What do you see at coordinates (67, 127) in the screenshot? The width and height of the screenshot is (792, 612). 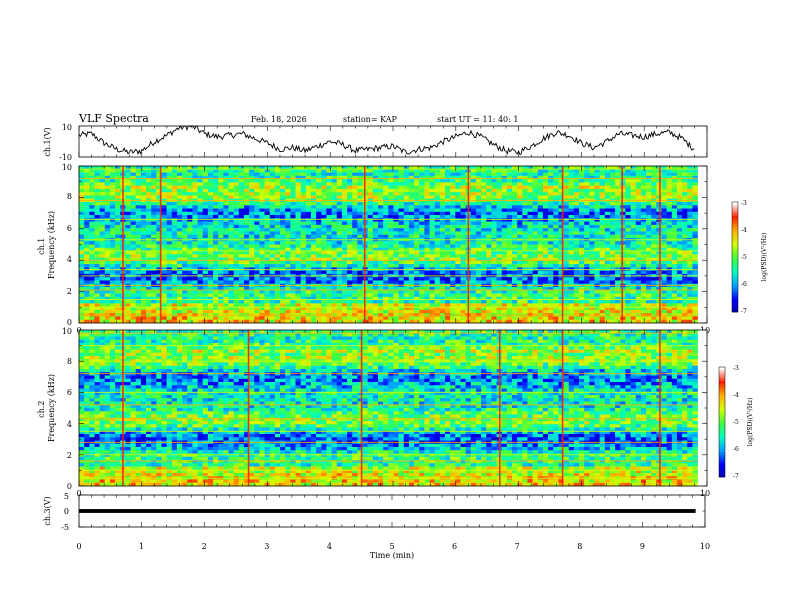 I see `ch1-ytick-top: 10` at bounding box center [67, 127].